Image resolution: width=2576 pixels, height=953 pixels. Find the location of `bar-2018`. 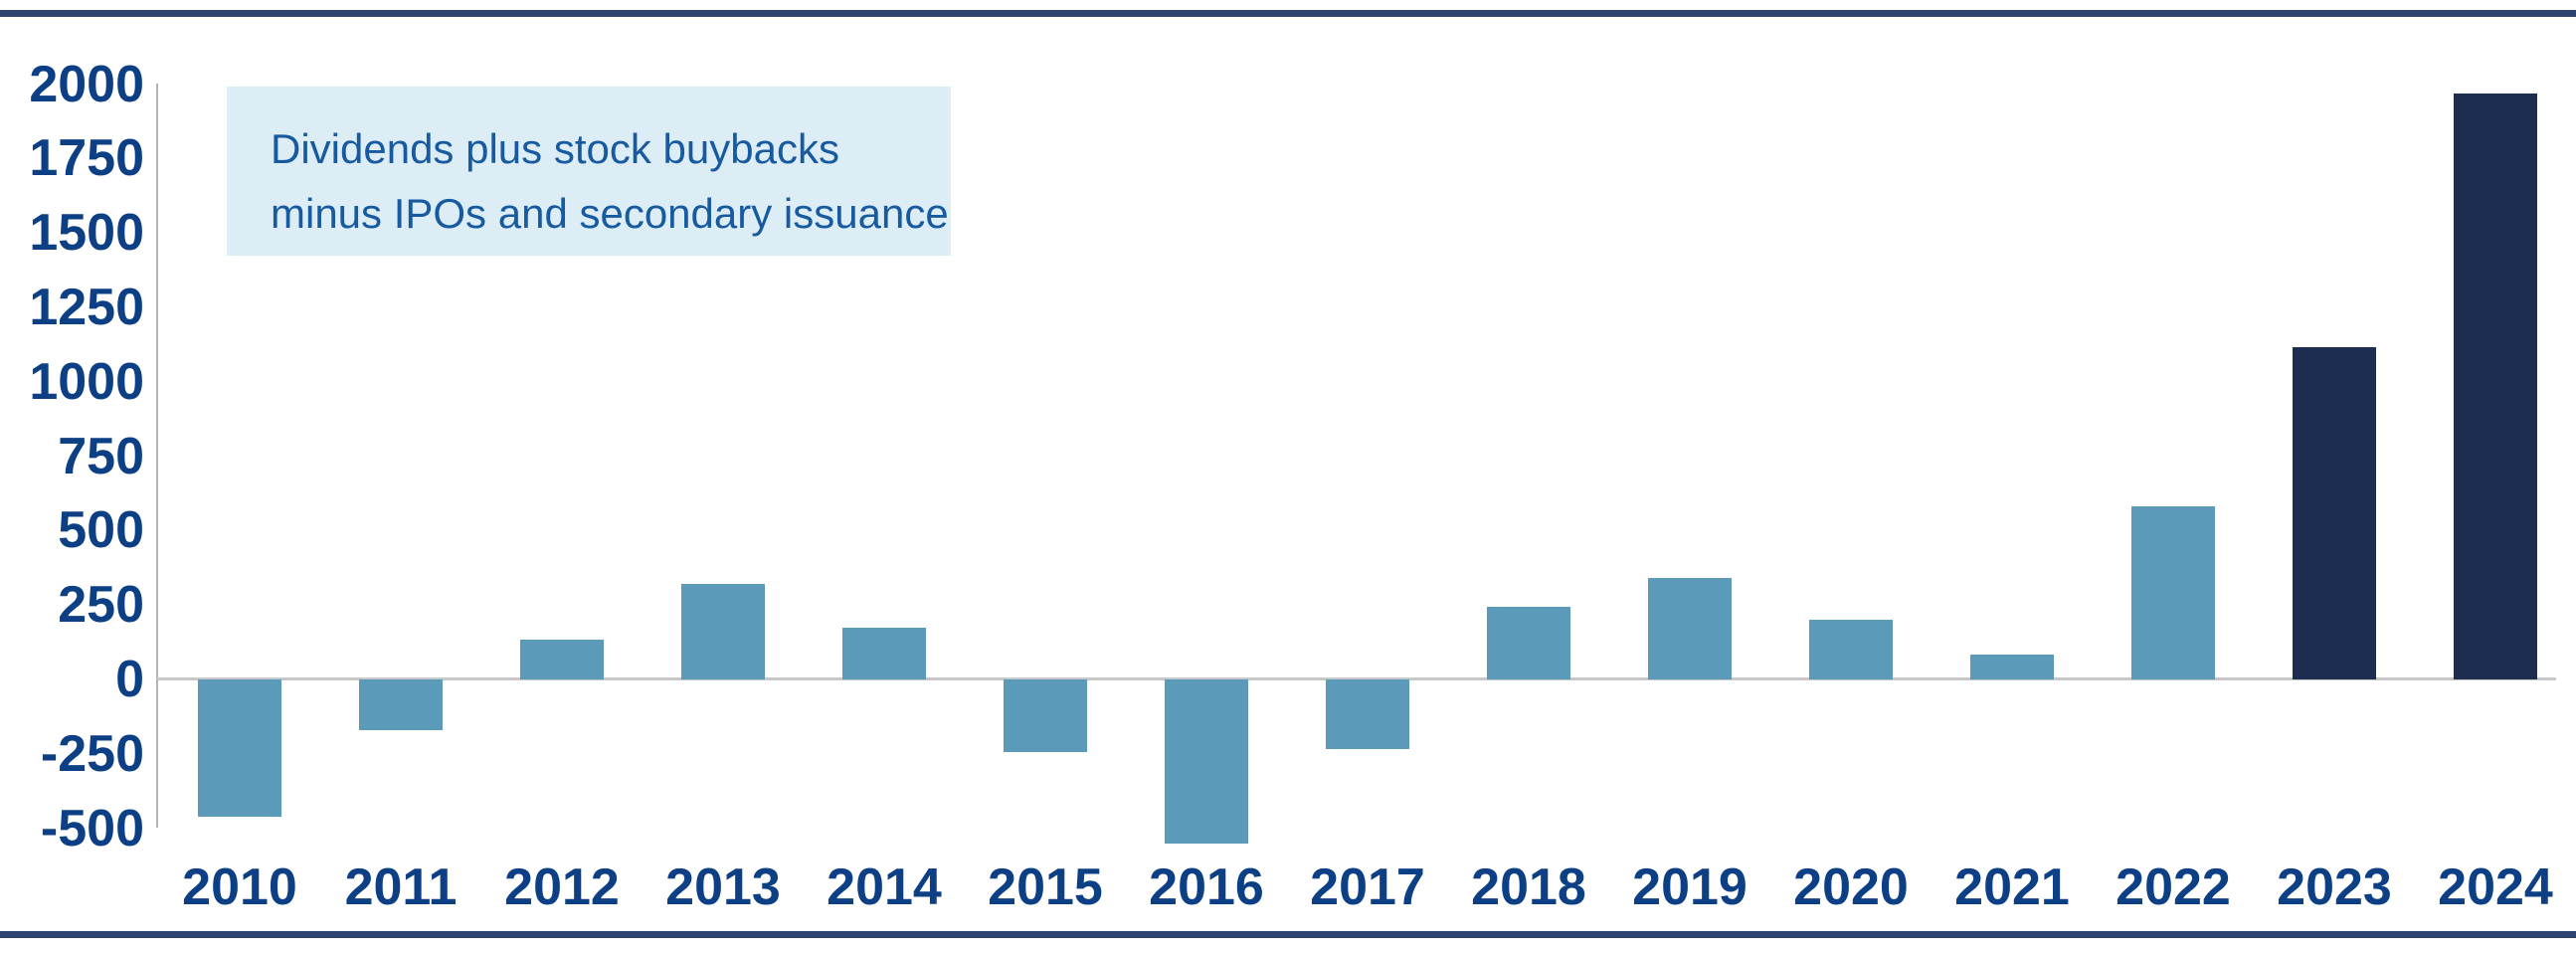

bar-2018 is located at coordinates (1528, 643).